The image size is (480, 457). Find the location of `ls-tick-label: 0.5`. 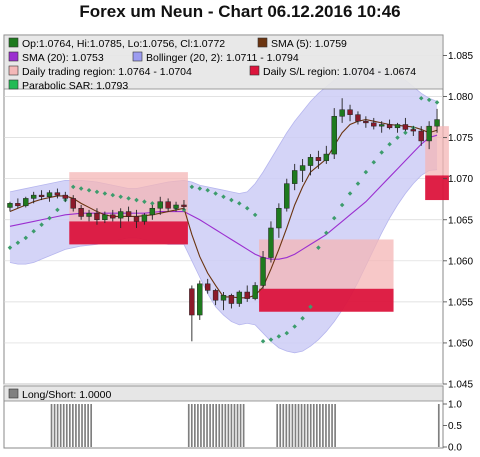

ls-tick-label: 0.5 is located at coordinates (455, 426).